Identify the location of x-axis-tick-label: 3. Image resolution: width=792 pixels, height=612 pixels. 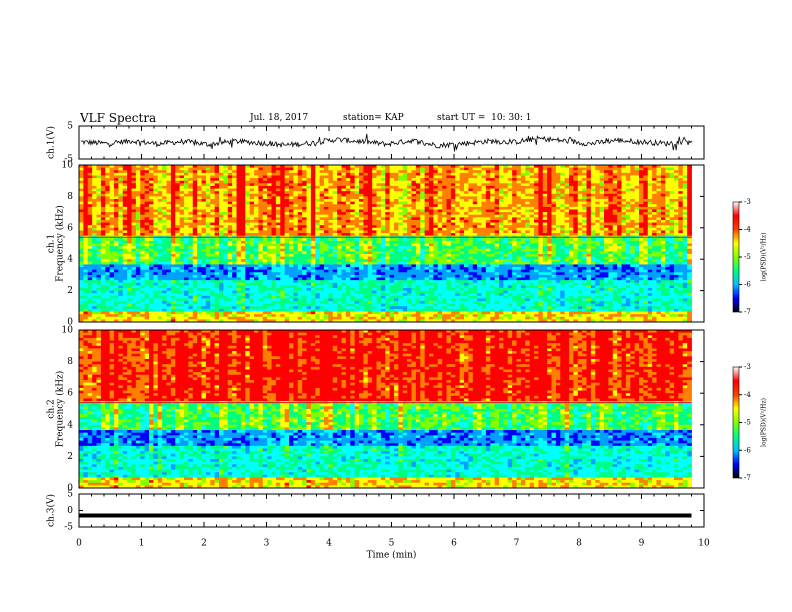
(267, 544).